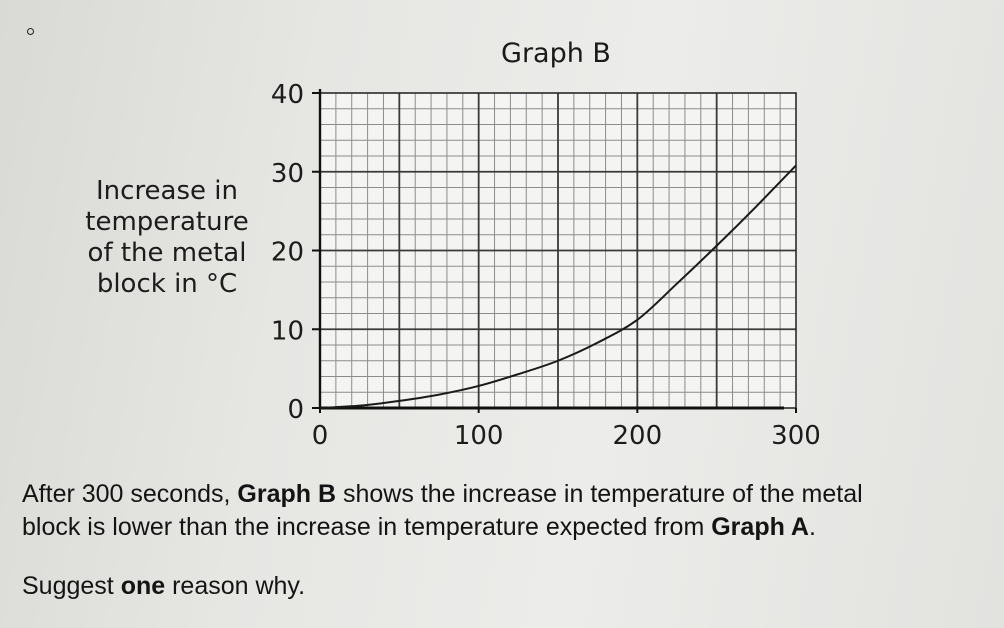 Image resolution: width=1004 pixels, height=628 pixels. What do you see at coordinates (167, 284) in the screenshot?
I see `y-axis-label-line: block in °C` at bounding box center [167, 284].